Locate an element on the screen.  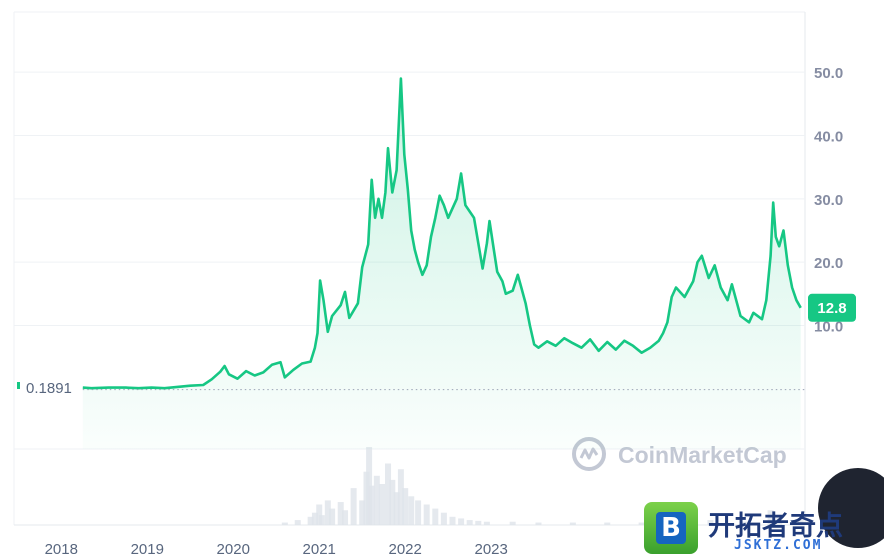
y-tick-label: 30.0 is located at coordinates (828, 200).